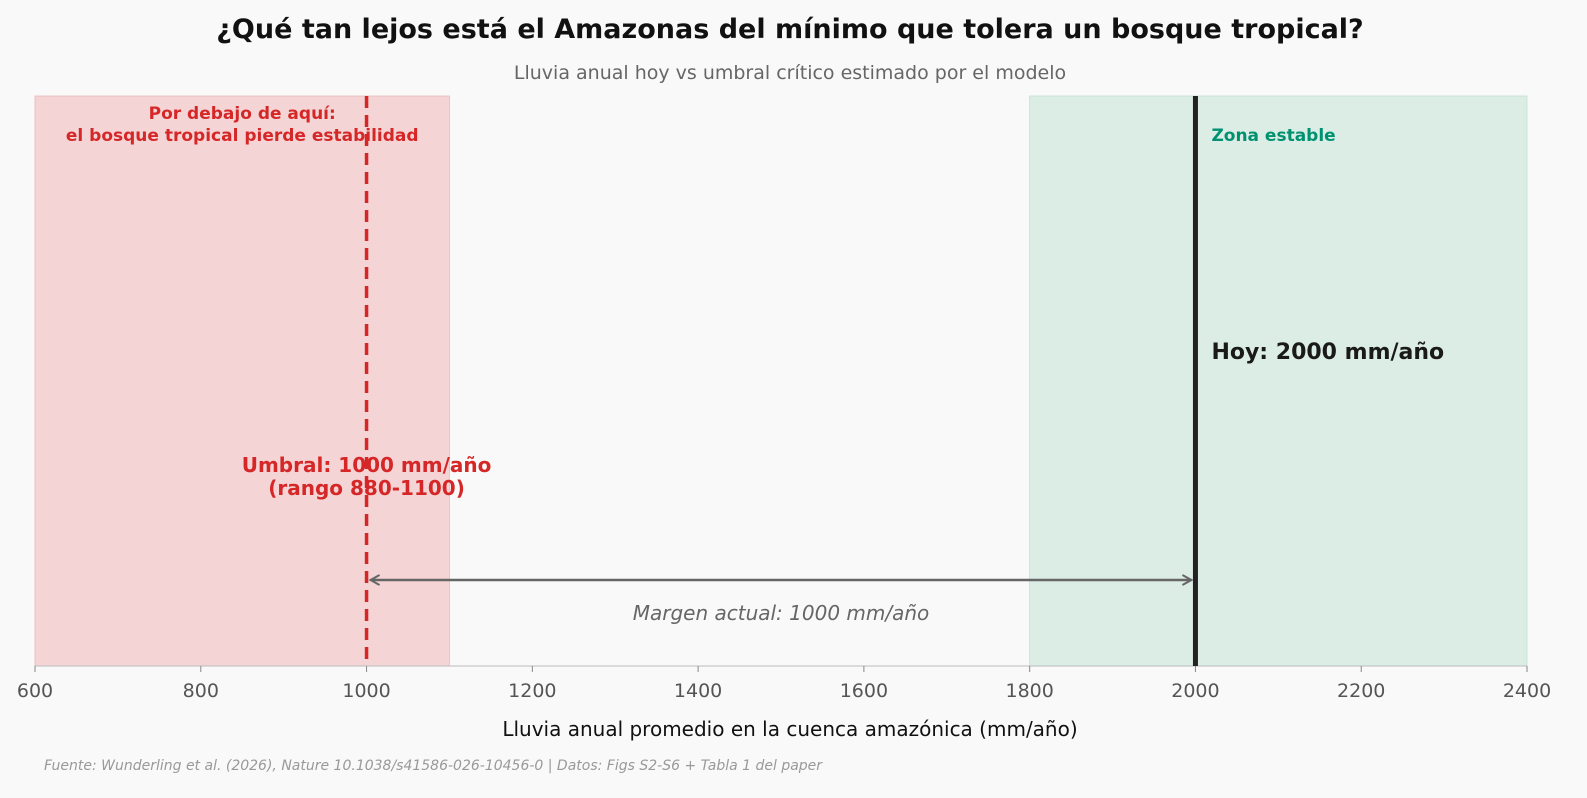 Image resolution: width=1587 pixels, height=798 pixels. I want to click on x-tick-label: 1000, so click(366, 691).